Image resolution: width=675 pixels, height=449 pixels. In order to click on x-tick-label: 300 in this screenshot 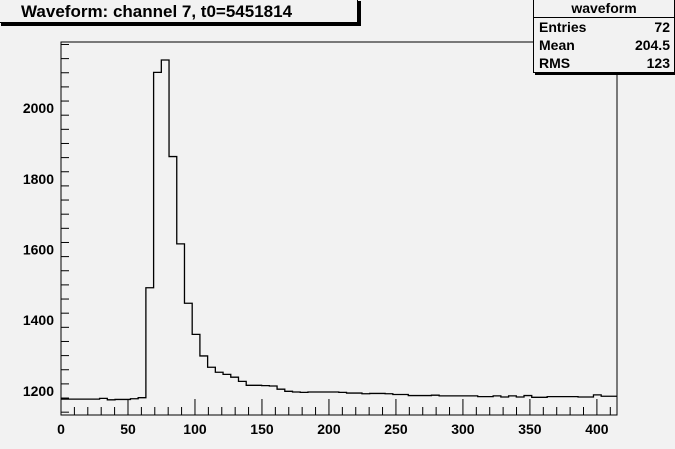, I will do `click(463, 429)`.